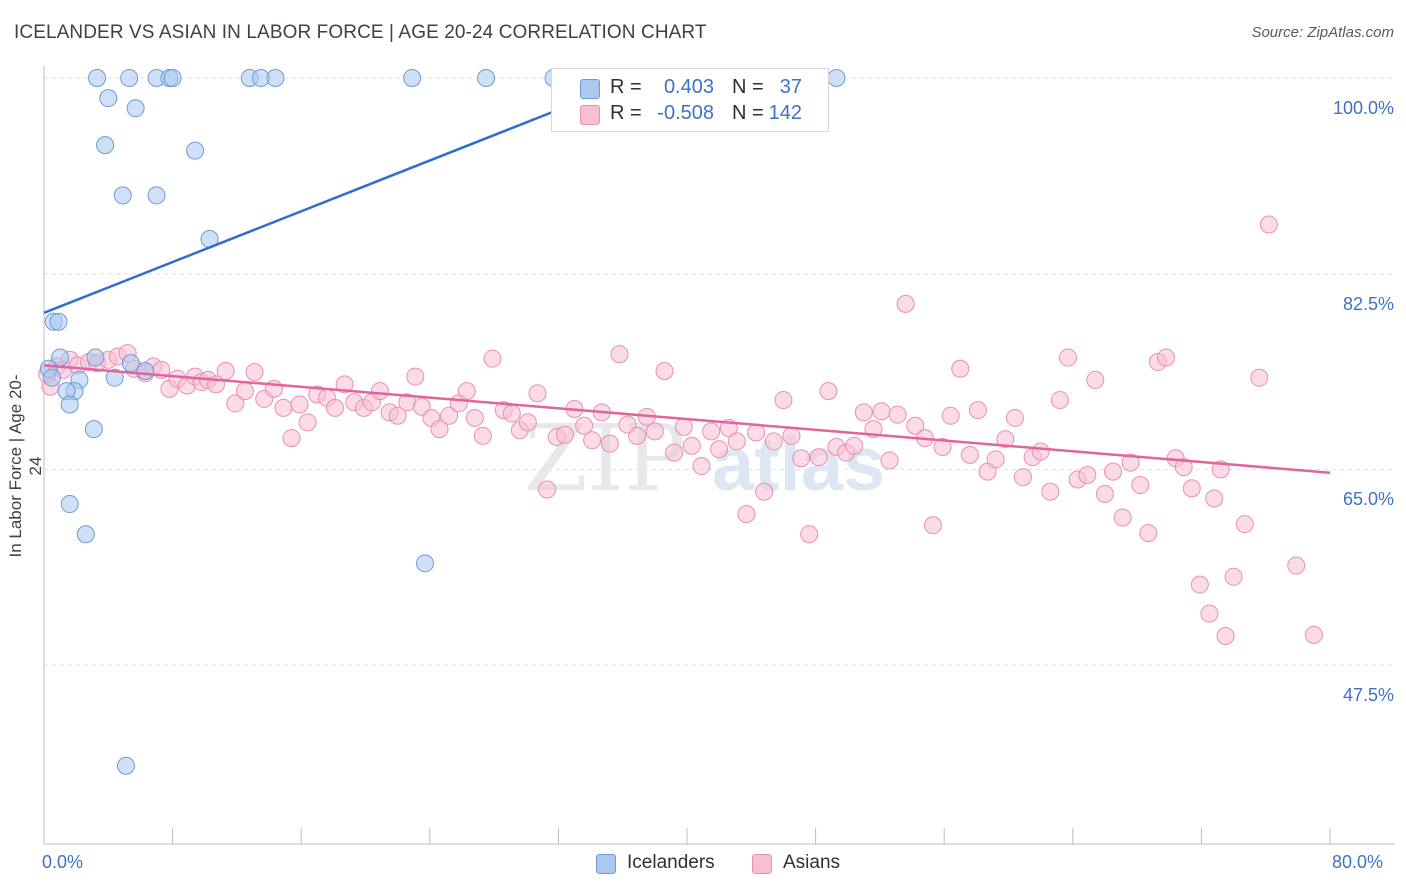 Image resolution: width=1406 pixels, height=892 pixels. What do you see at coordinates (63, 862) in the screenshot?
I see `x-tick-min: 0.0%` at bounding box center [63, 862].